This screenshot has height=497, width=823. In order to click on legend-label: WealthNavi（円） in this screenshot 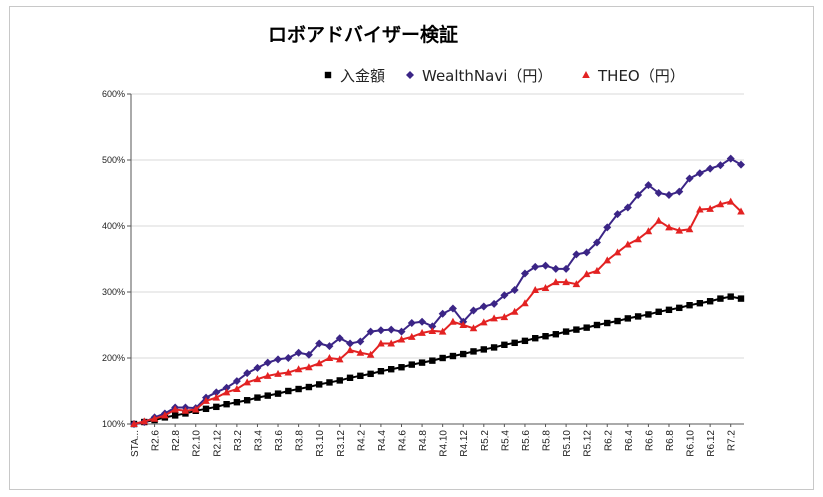, I will do `click(487, 76)`.